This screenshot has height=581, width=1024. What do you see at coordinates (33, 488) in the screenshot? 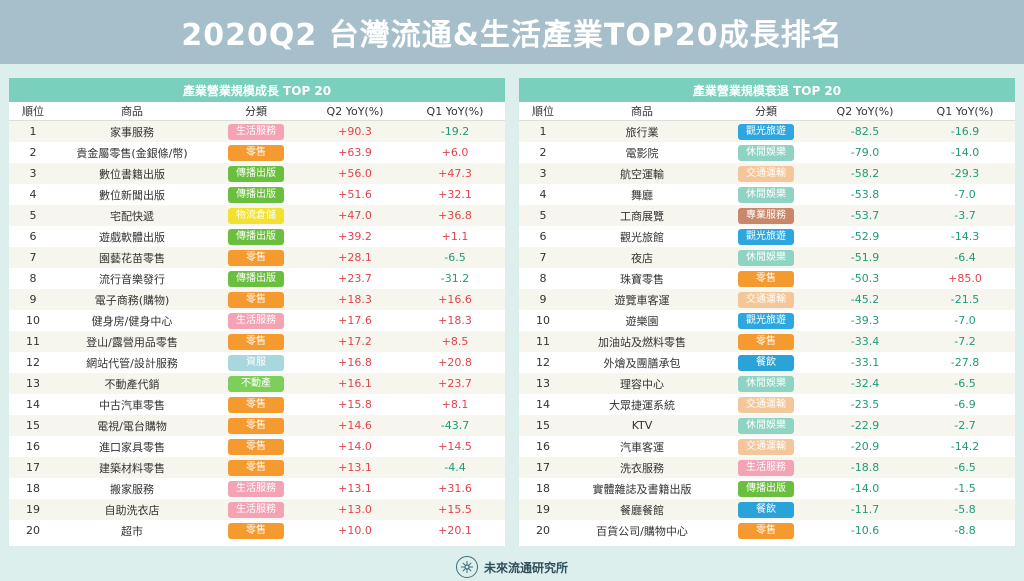
I see `rank-cell: 18` at bounding box center [33, 488].